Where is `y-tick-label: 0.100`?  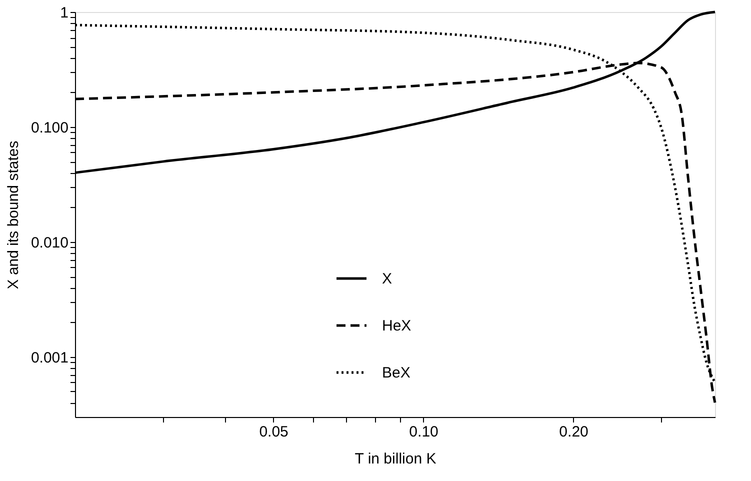
y-tick-label: 0.100 is located at coordinates (49, 127).